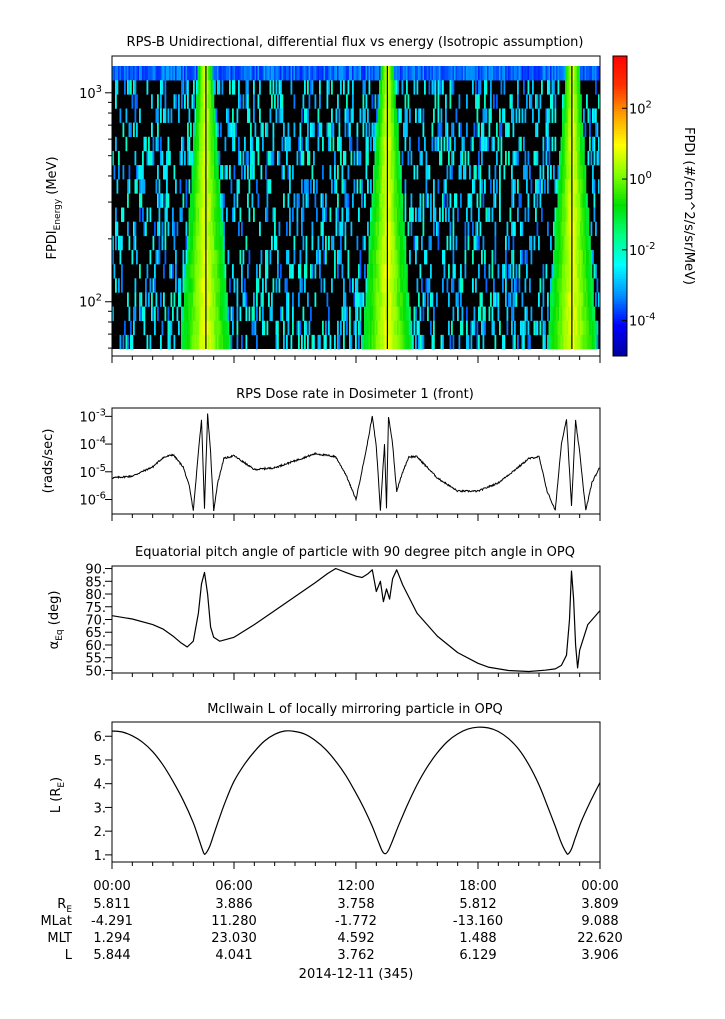  Describe the element at coordinates (111, 938) in the screenshot. I see `ephemeris-value: 1.294` at that location.